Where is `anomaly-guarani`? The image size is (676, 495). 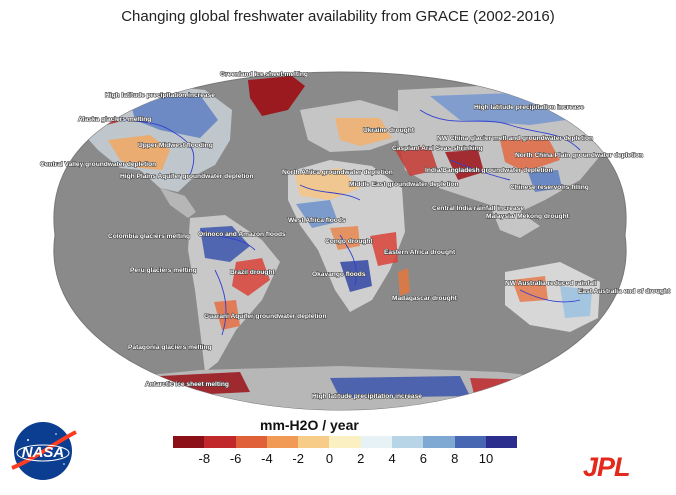
anomaly-guarani is located at coordinates (227, 315).